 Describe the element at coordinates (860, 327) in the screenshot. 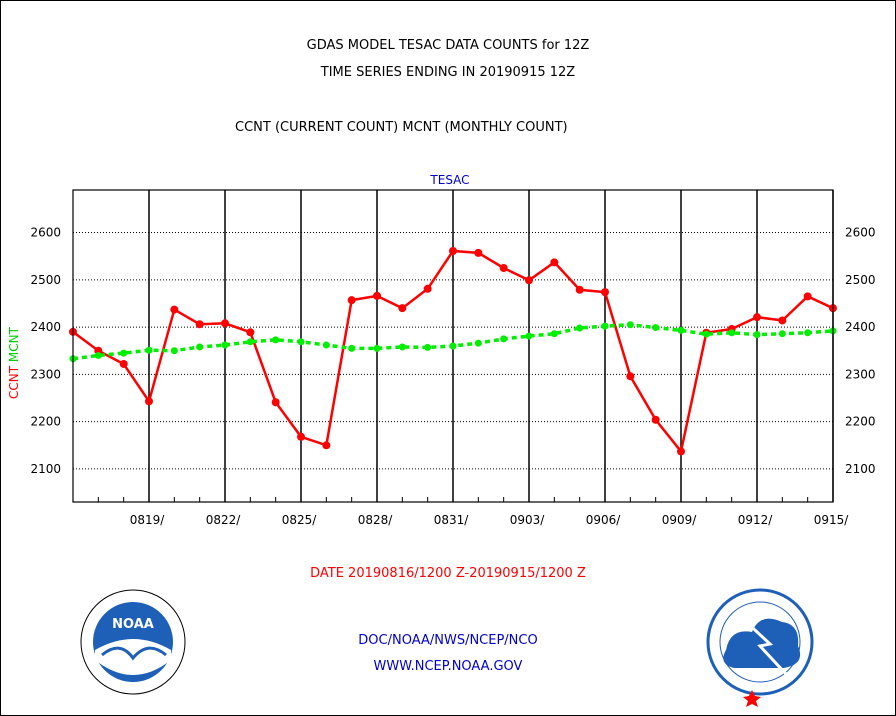

I see `y-tick-label-right: 2400` at that location.